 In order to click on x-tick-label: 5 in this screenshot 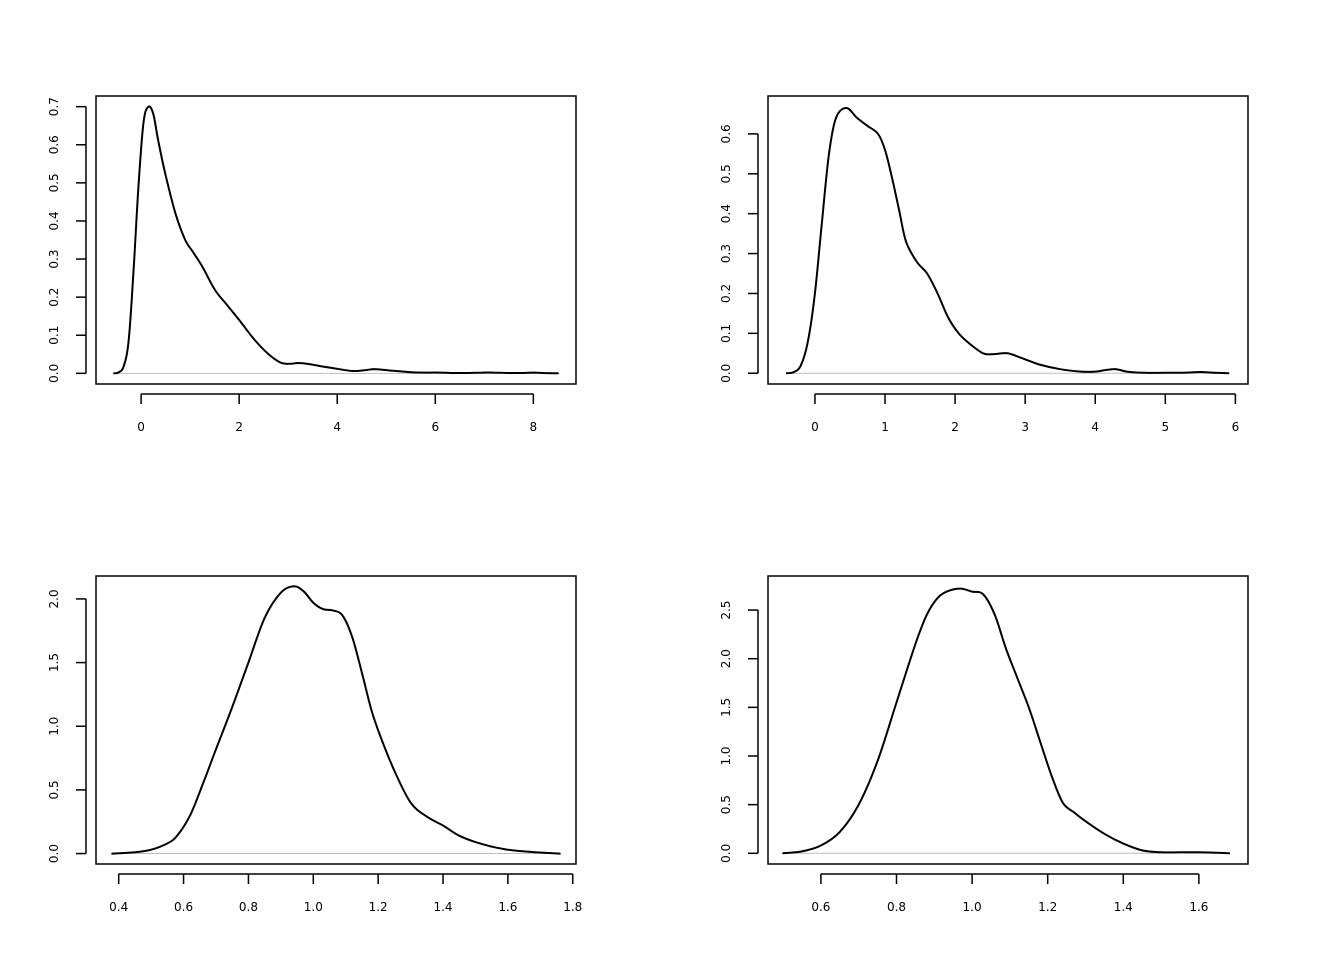, I will do `click(1165, 427)`.